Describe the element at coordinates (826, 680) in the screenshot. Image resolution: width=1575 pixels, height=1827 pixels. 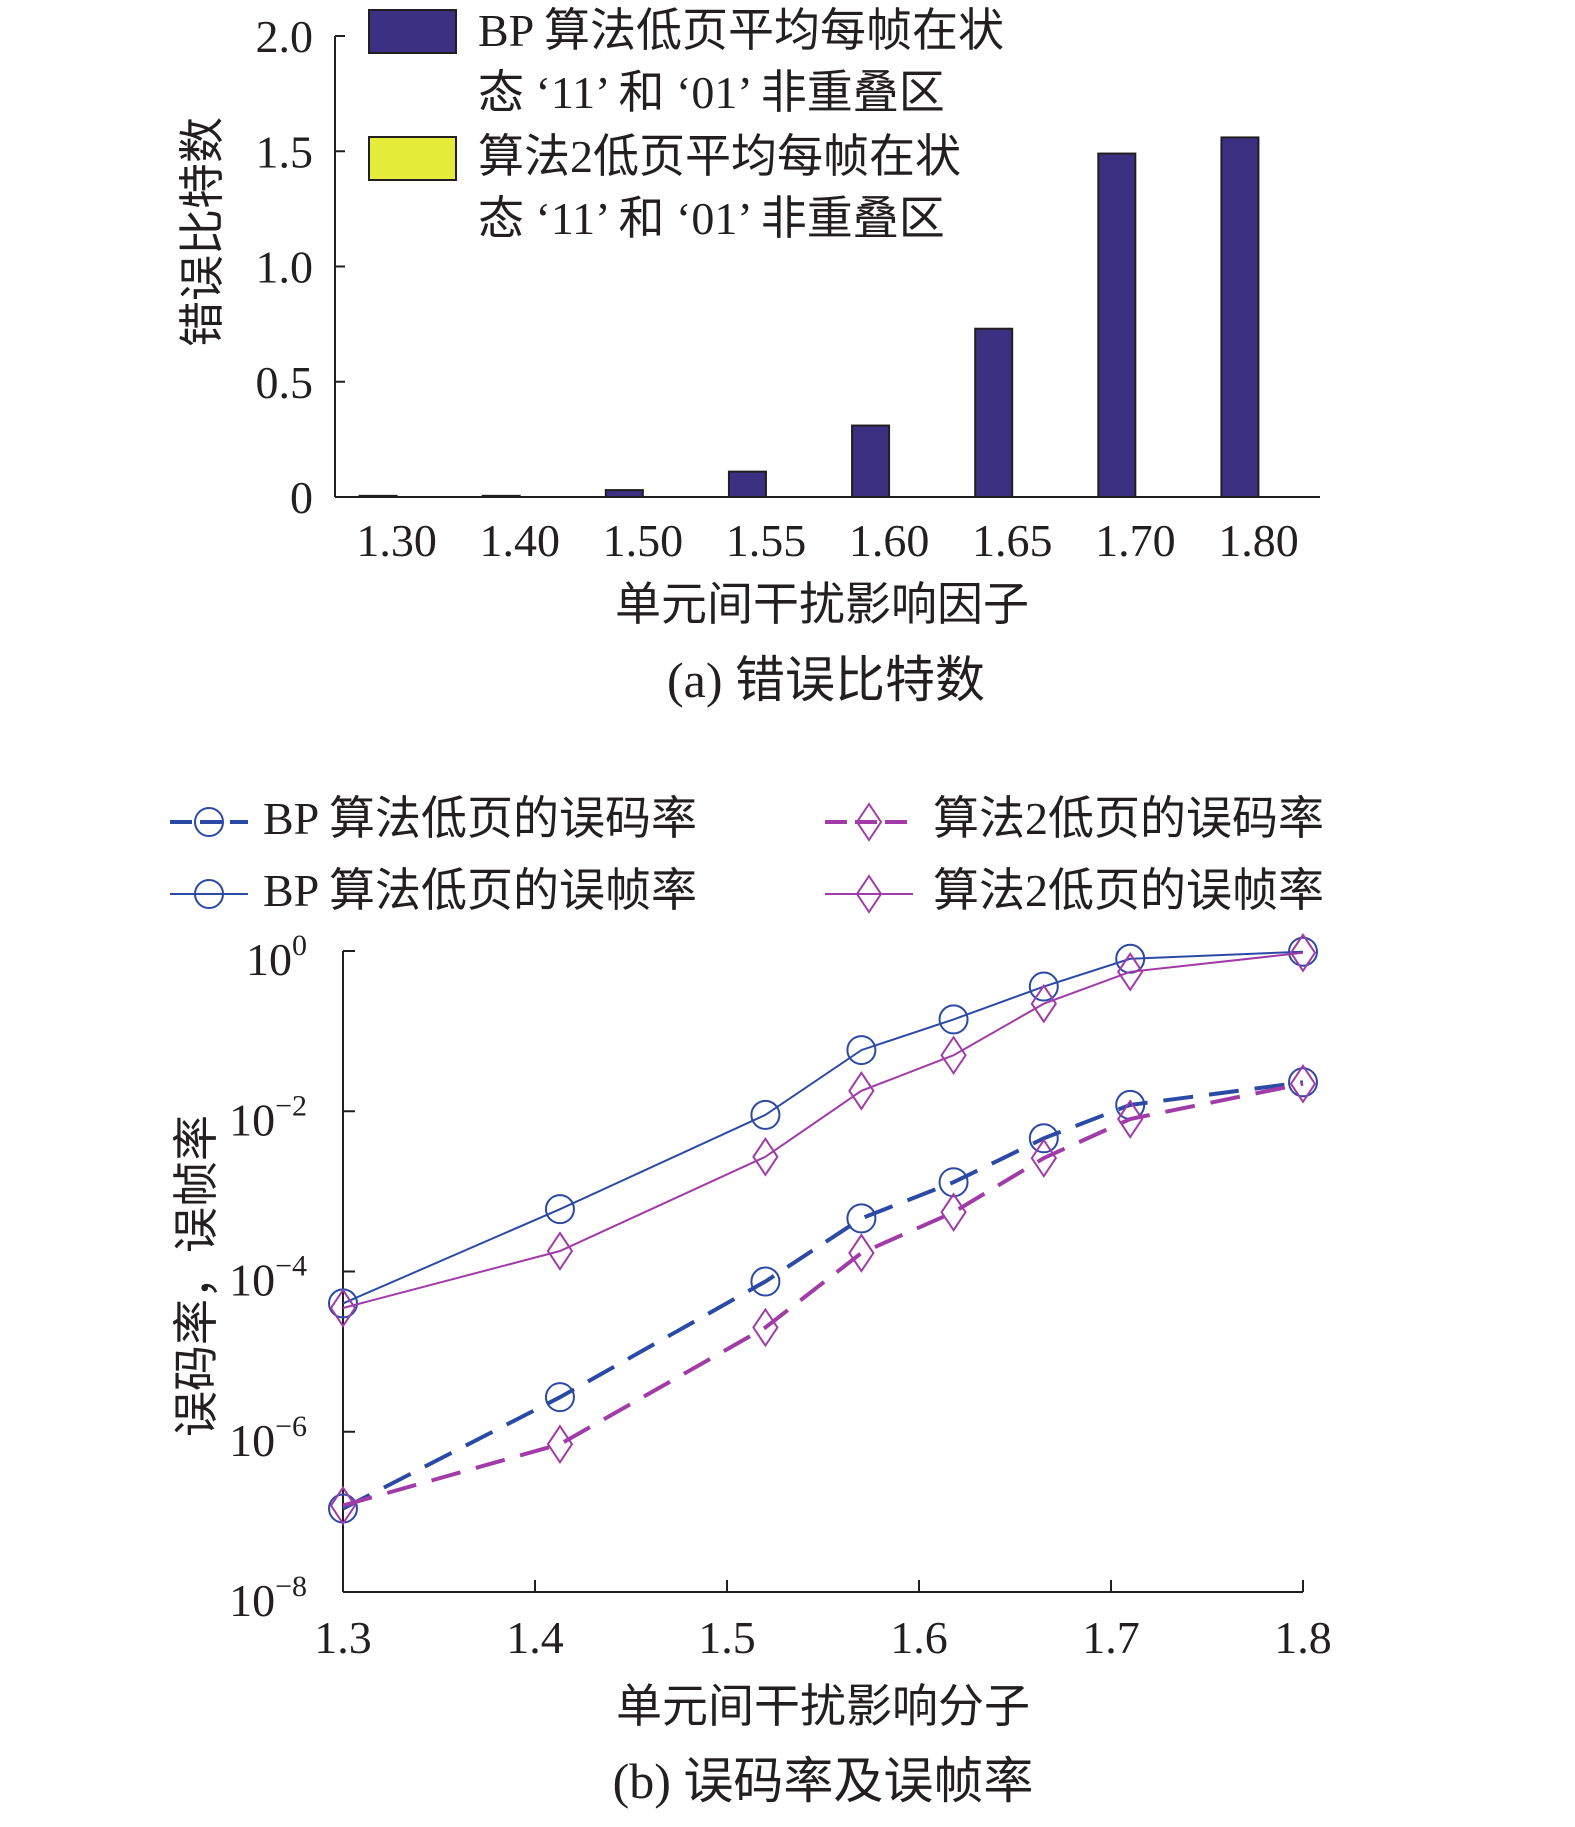
I see `chart-caption: (a) 错误比特数` at that location.